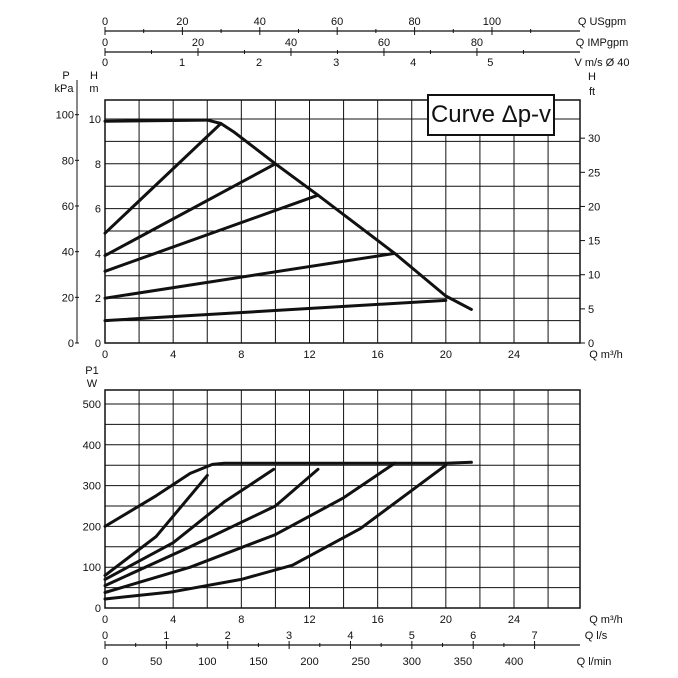  Describe the element at coordinates (173, 355) in the screenshot. I see `upper-x-tick-label: 4` at that location.